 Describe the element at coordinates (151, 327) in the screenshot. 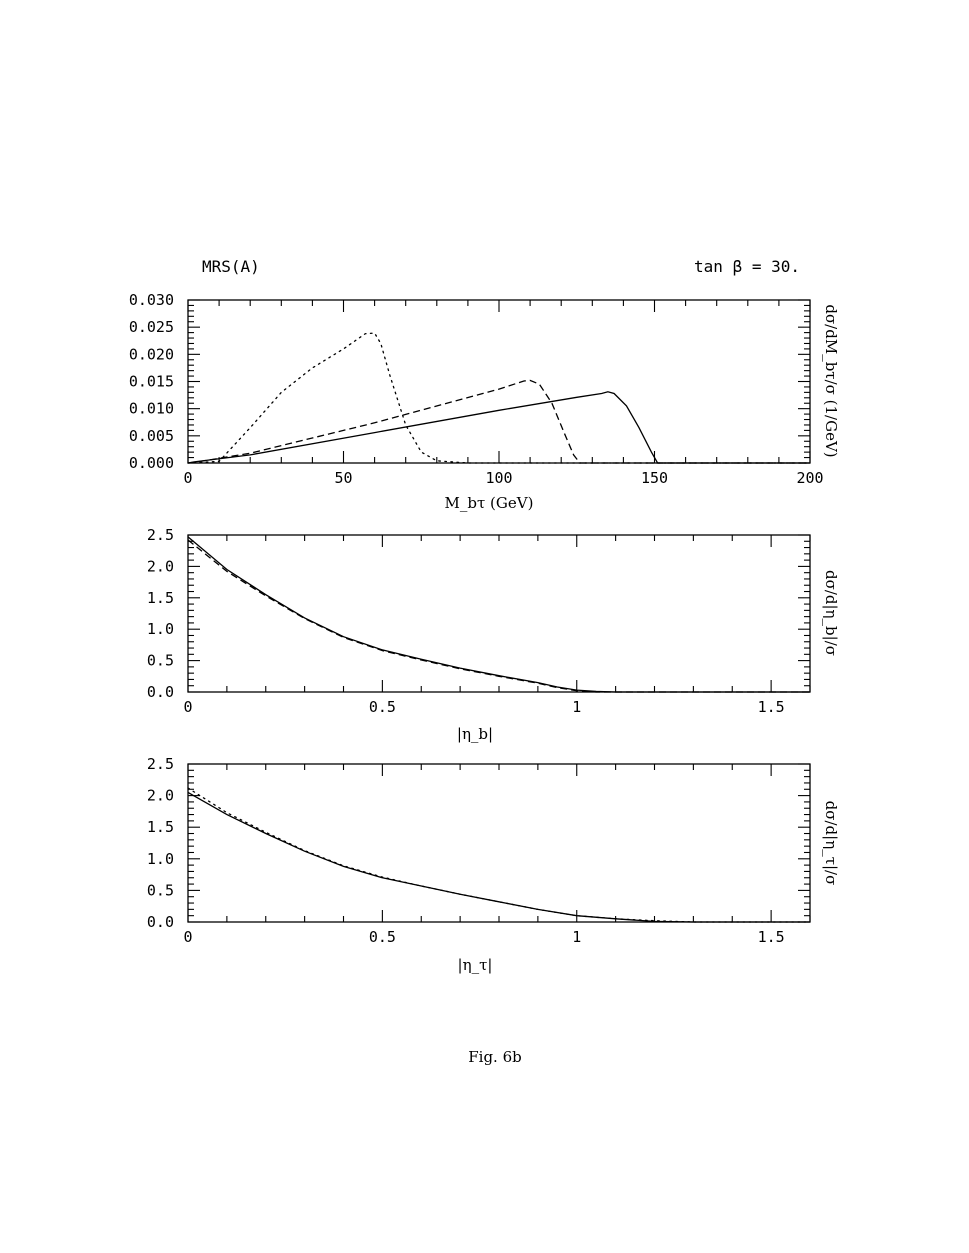

I see `y-tick-label: 0.025` at that location.